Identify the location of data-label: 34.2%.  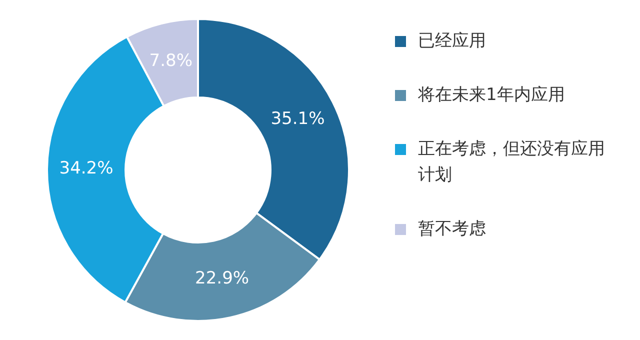
(86, 168).